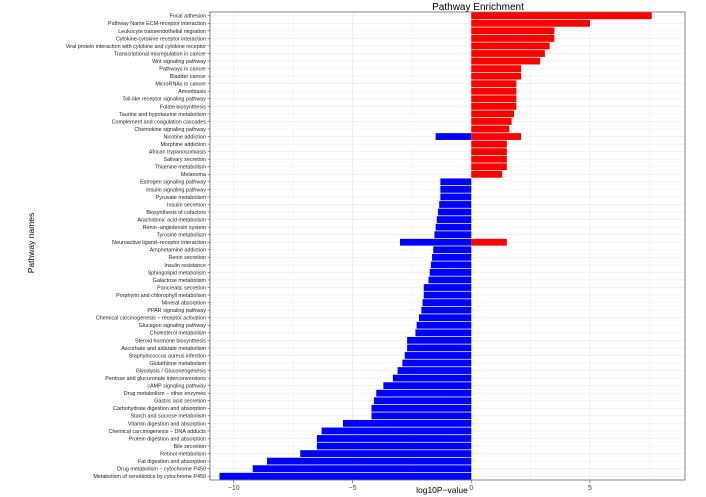 This screenshot has height=497, width=706. Describe the element at coordinates (187, 258) in the screenshot. I see `y-tick-label: Renin secretion` at that location.